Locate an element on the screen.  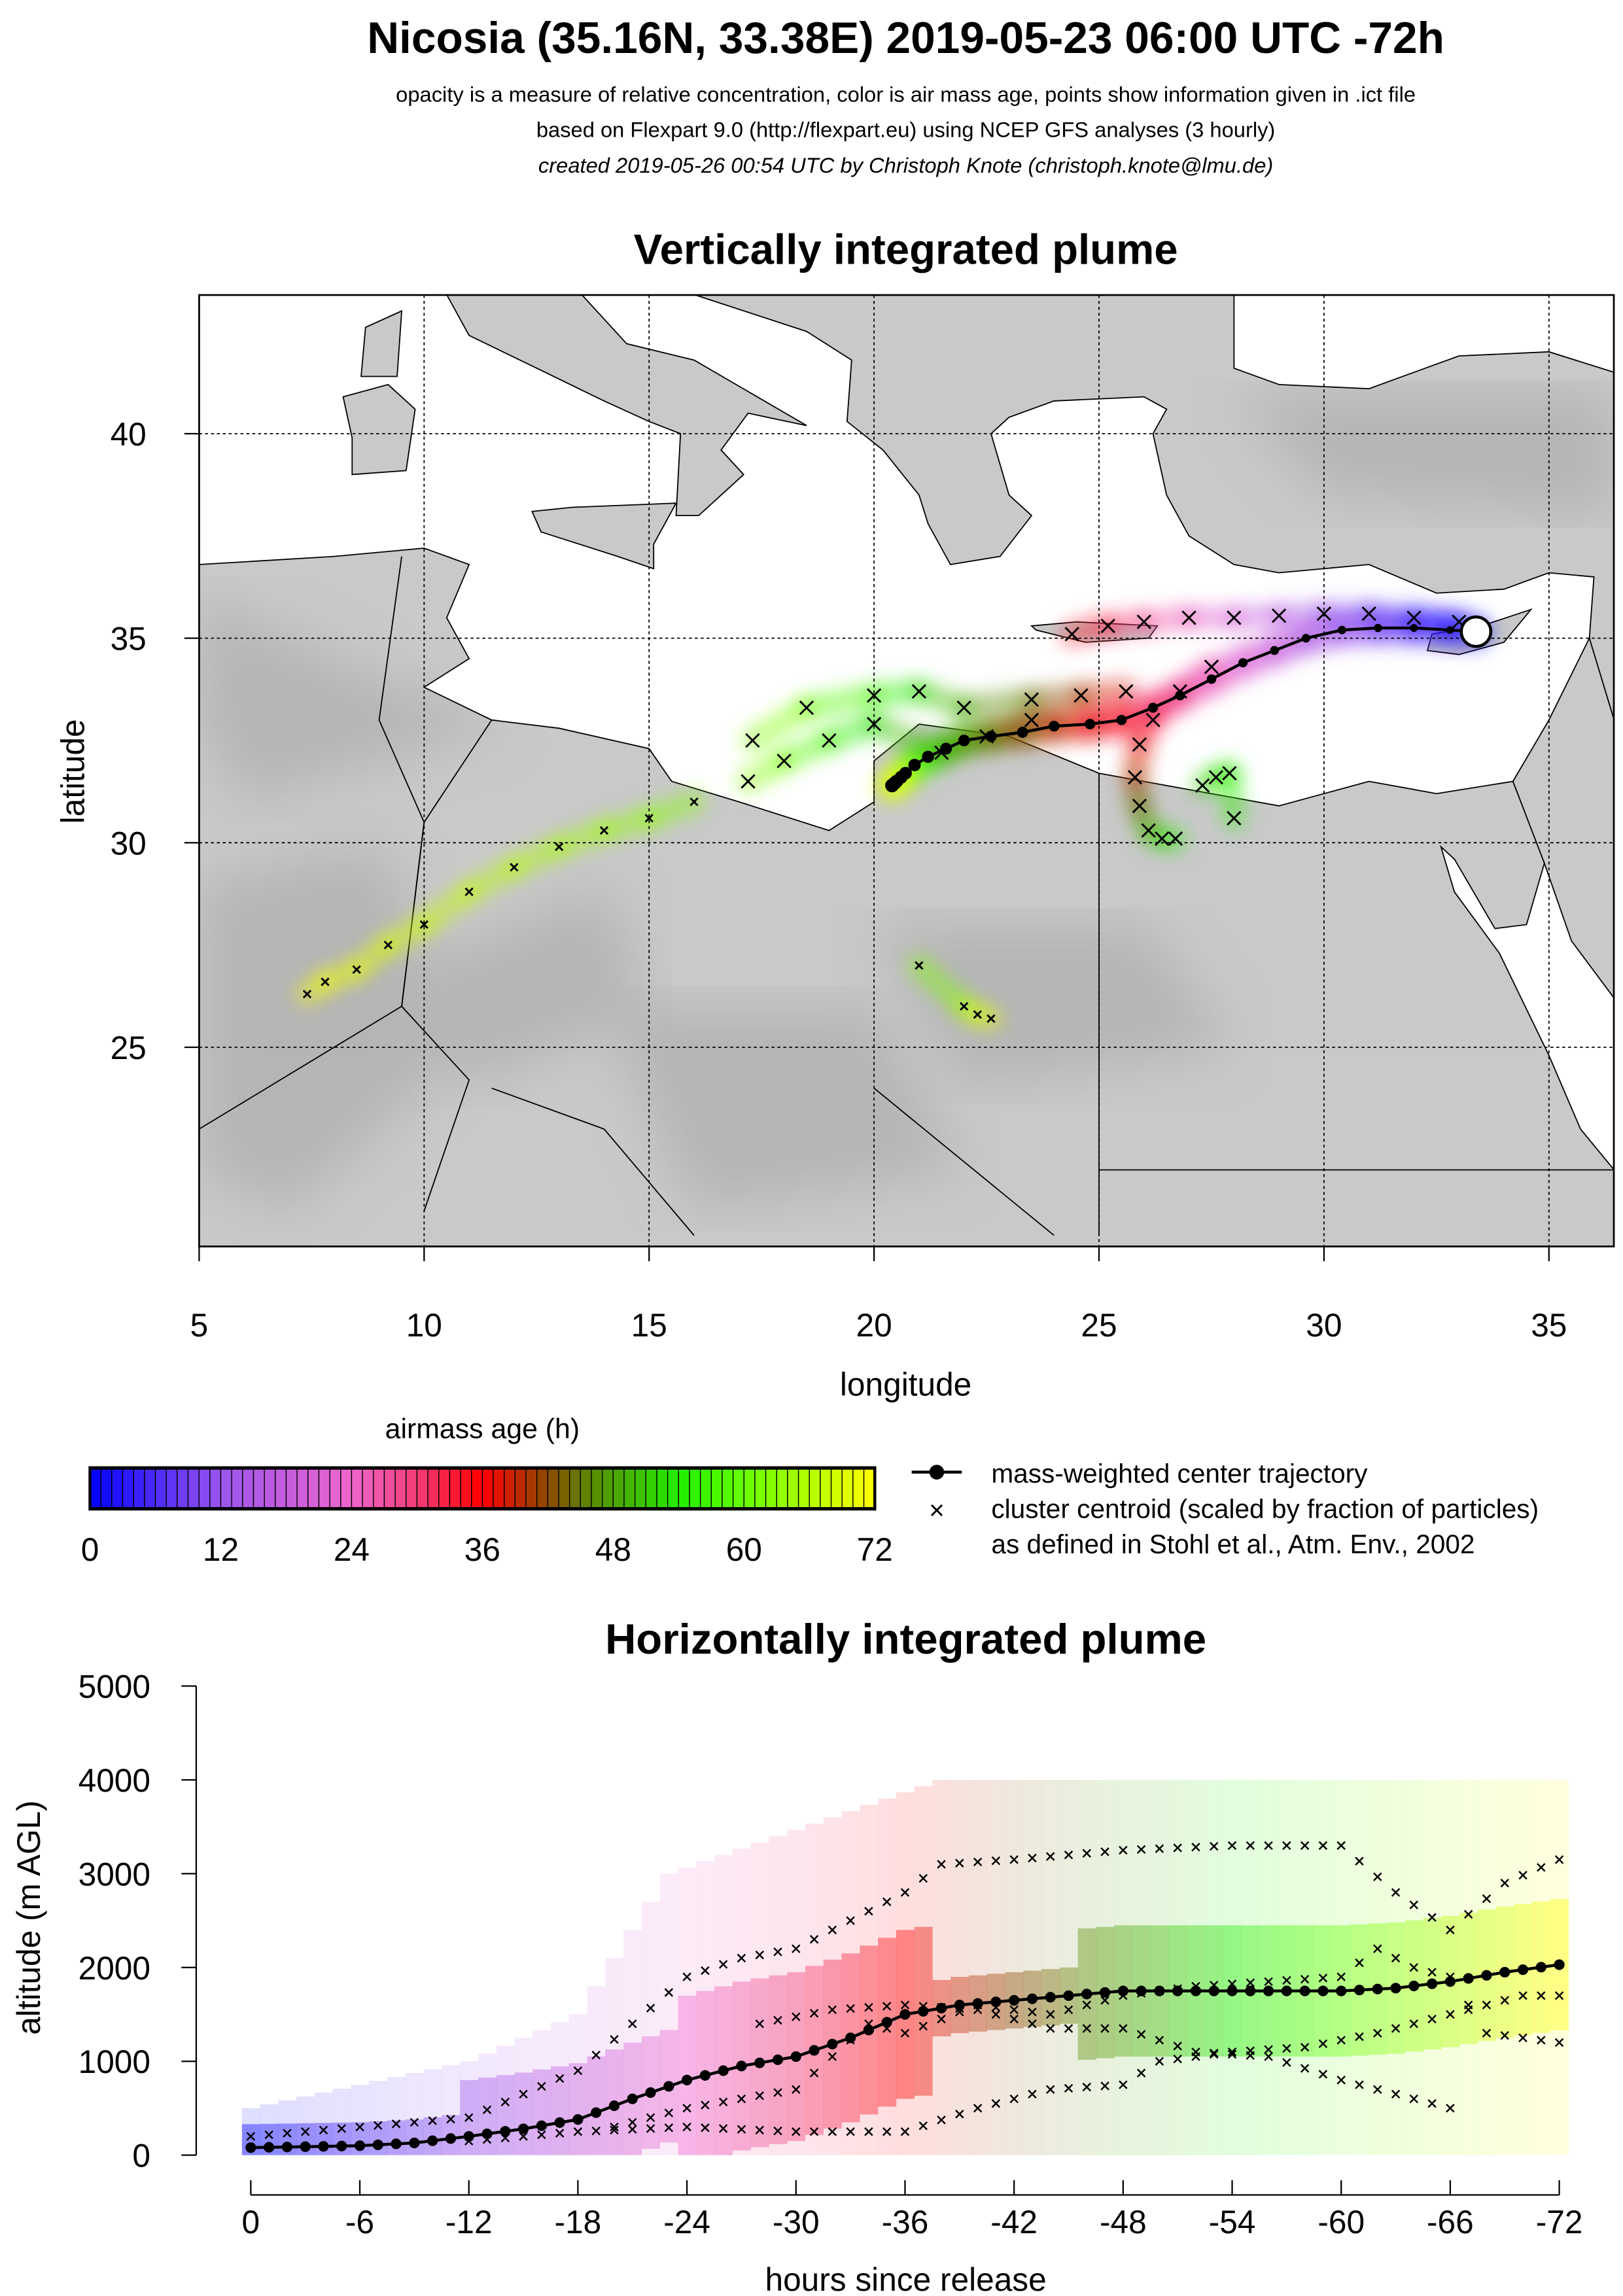
altitude-y-tick-label: 3000 is located at coordinates (115, 1874).